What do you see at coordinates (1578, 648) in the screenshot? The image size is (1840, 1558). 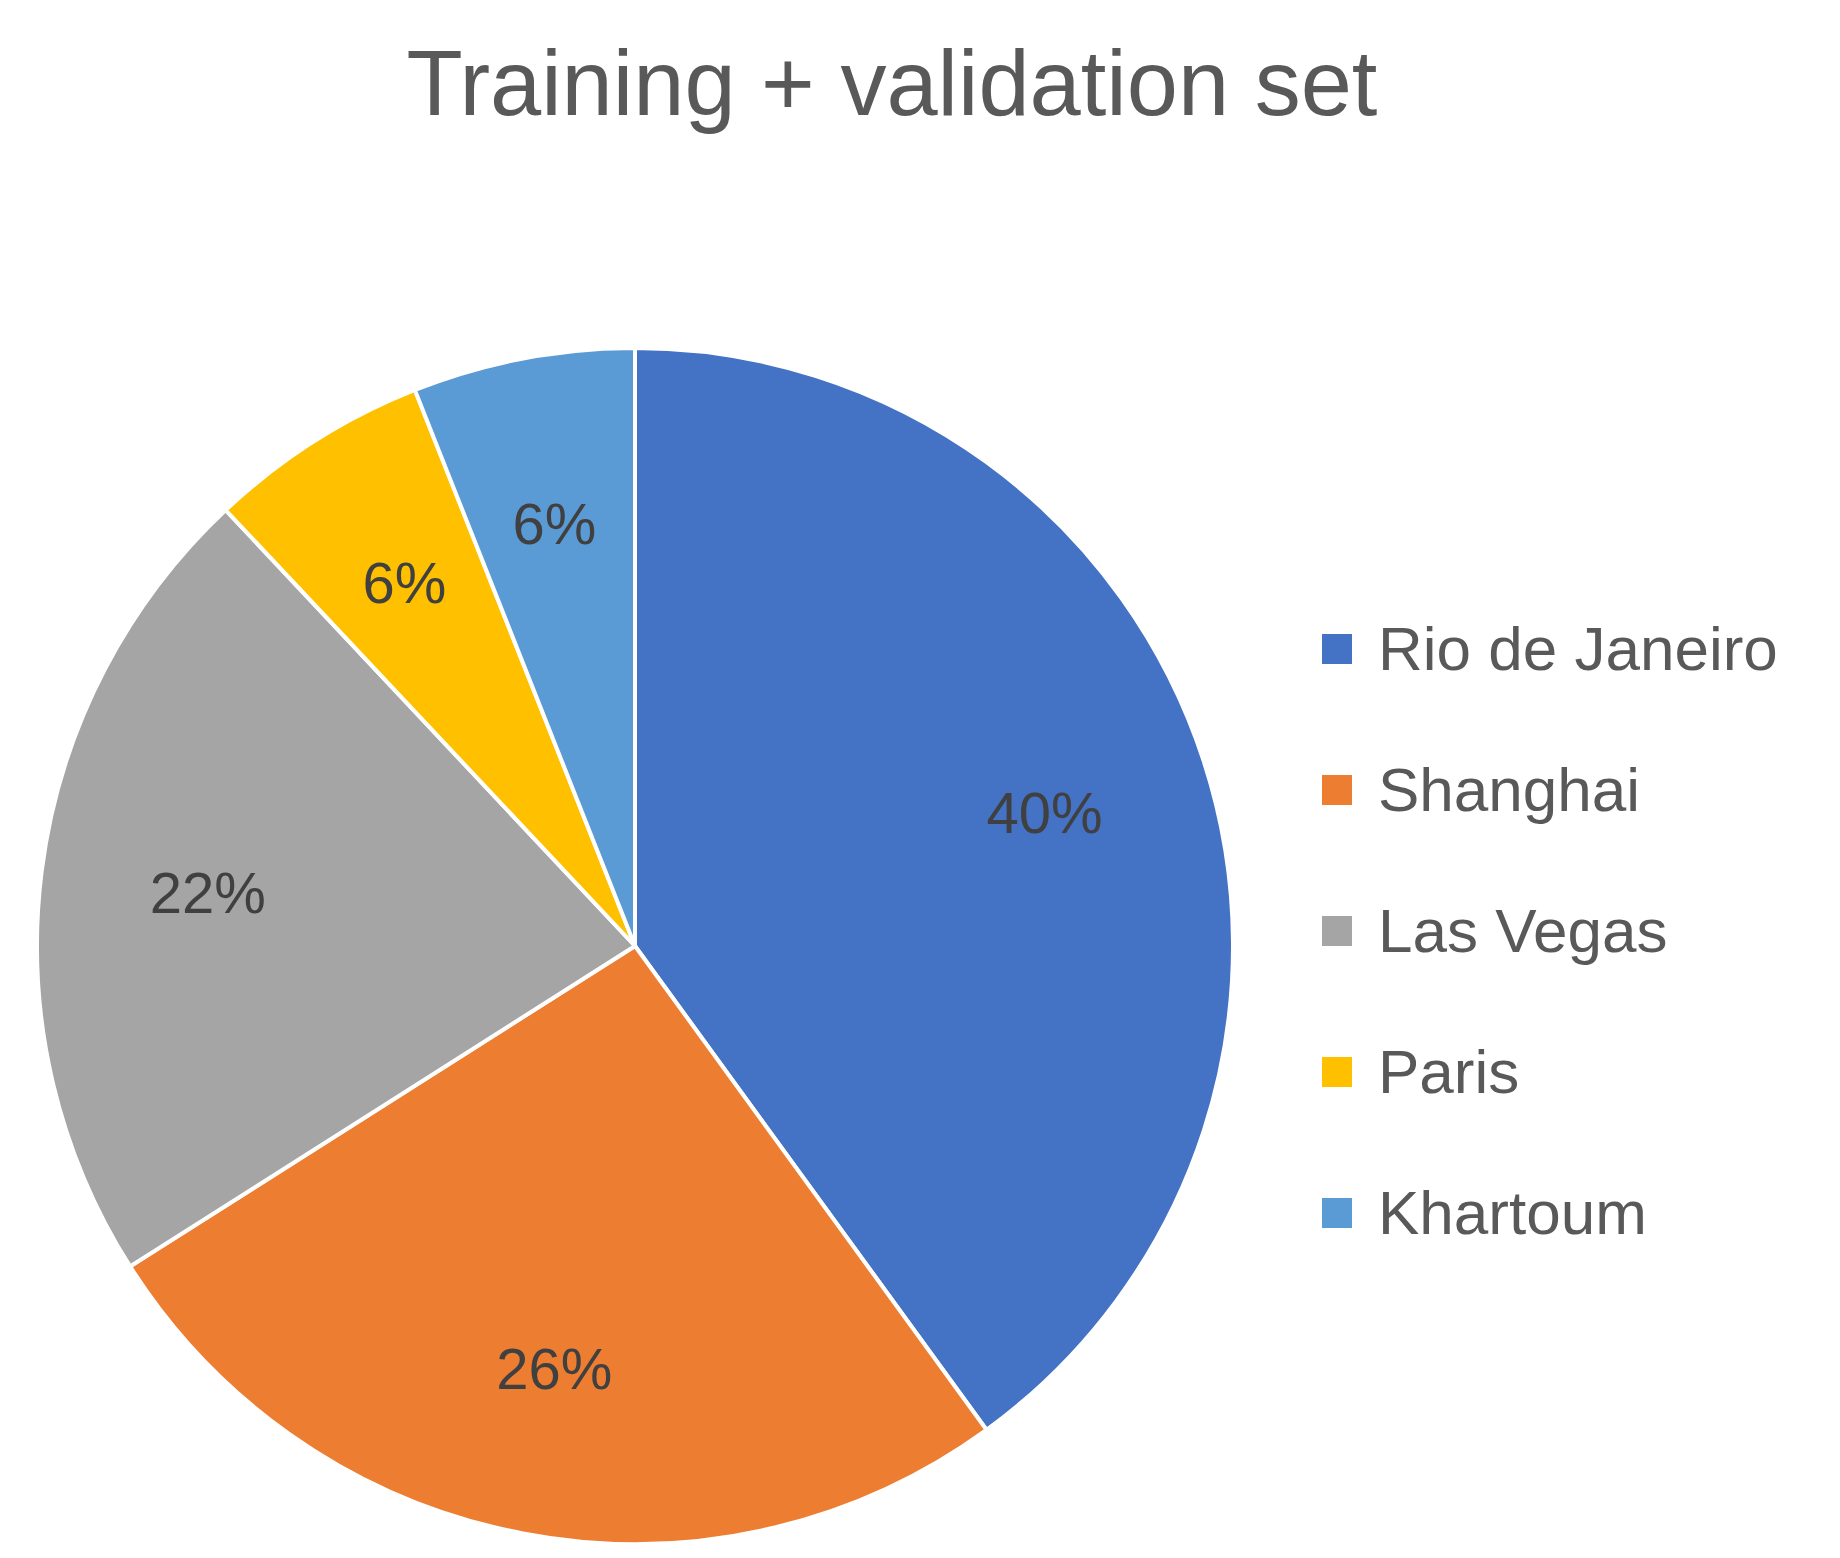 I see `legend-label: Rio de Janeiro` at bounding box center [1578, 648].